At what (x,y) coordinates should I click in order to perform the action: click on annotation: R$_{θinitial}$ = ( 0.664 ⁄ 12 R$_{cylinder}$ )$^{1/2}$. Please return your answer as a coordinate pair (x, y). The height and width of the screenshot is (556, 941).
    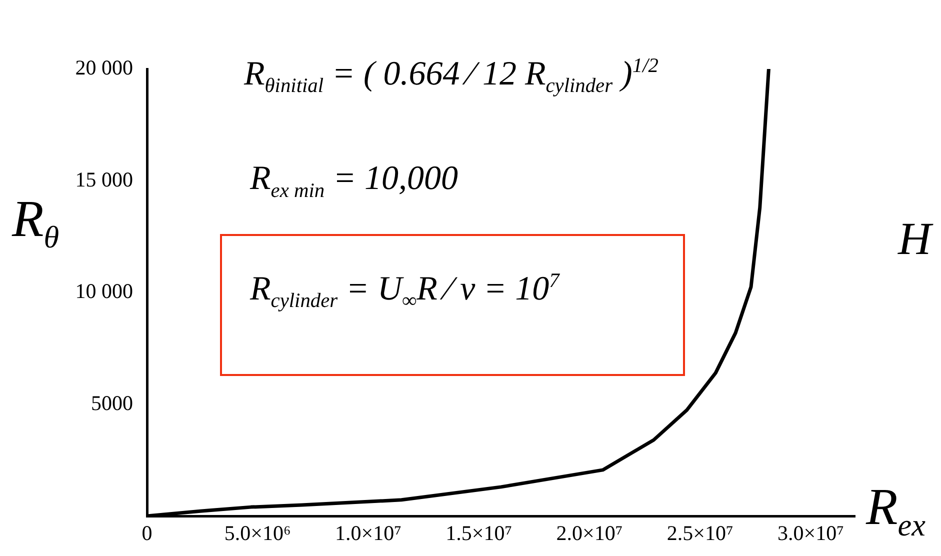
    Looking at the image, I should click on (451, 76).